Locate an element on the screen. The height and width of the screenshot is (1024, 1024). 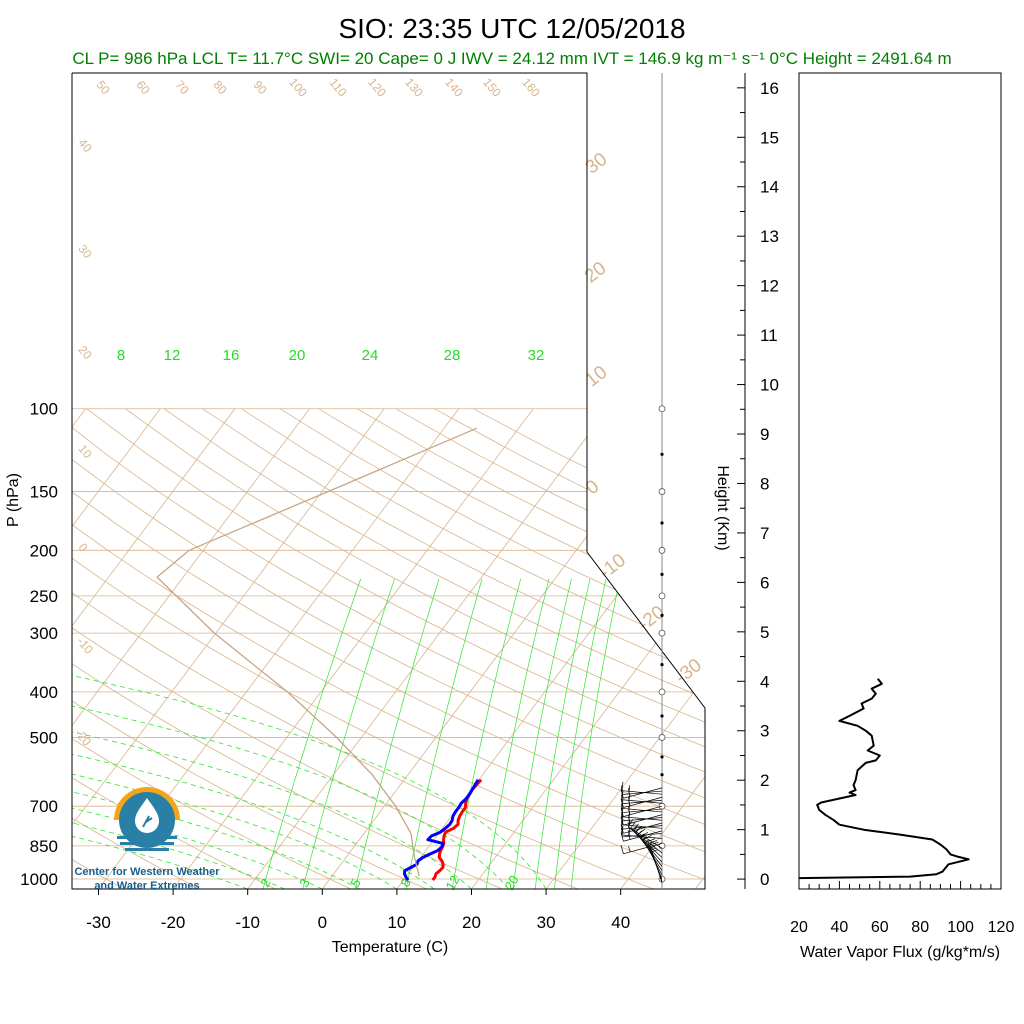
mixing-ratio-bottom-label: 2 is located at coordinates (265, 883).